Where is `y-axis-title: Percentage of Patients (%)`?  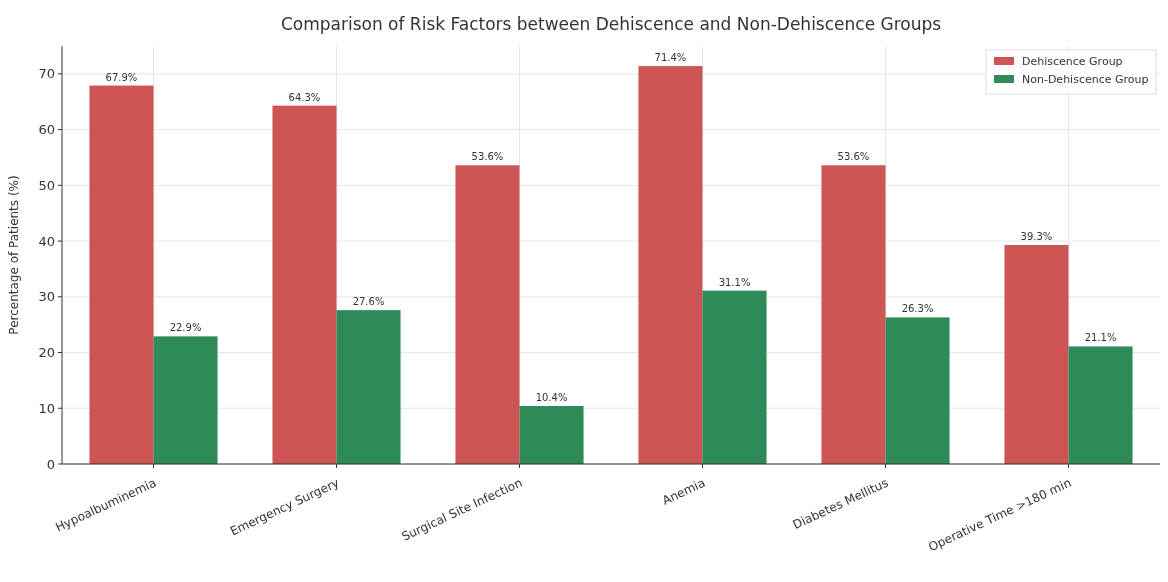 y-axis-title: Percentage of Patients (%) is located at coordinates (14, 255).